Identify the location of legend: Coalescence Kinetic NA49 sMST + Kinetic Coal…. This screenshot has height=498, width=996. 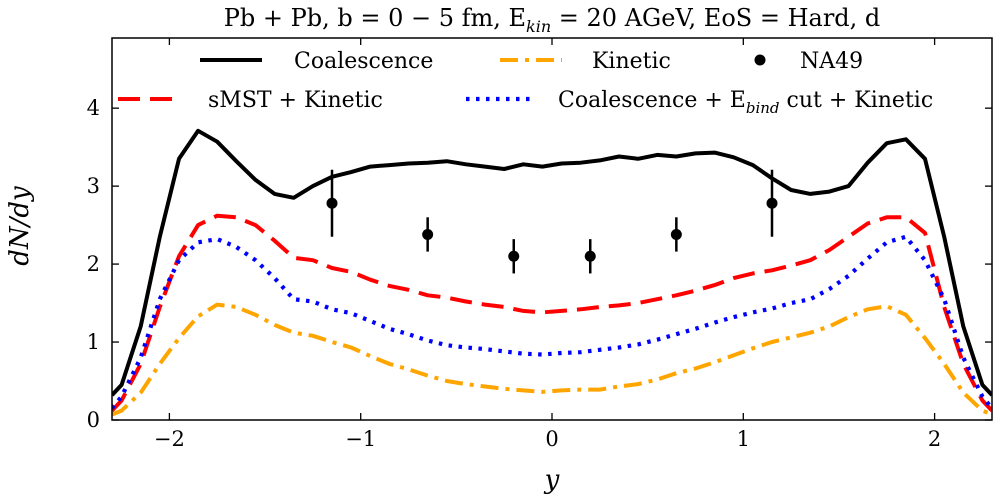
(525, 83).